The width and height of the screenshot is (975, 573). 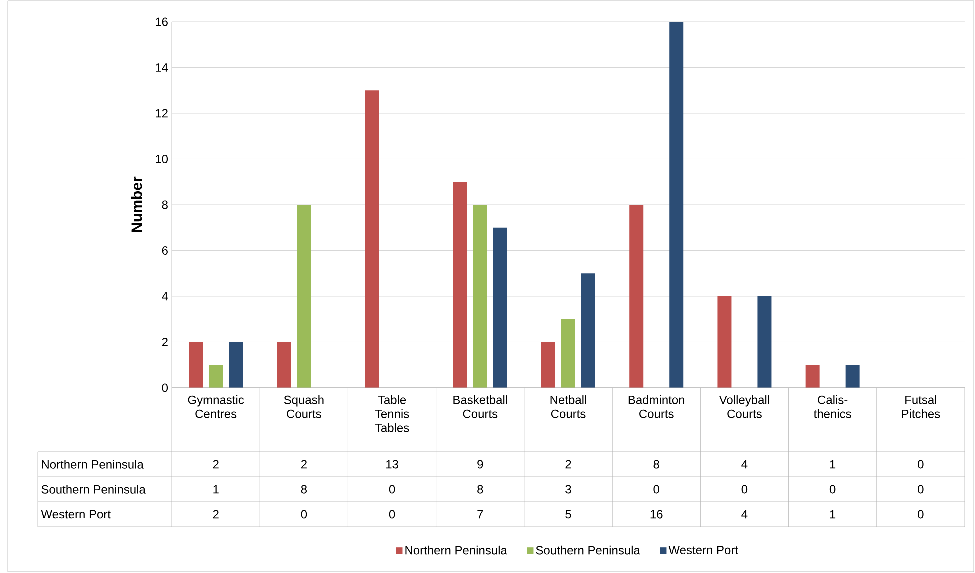 I want to click on x-tick-label: Futsal Pitches, so click(x=921, y=407).